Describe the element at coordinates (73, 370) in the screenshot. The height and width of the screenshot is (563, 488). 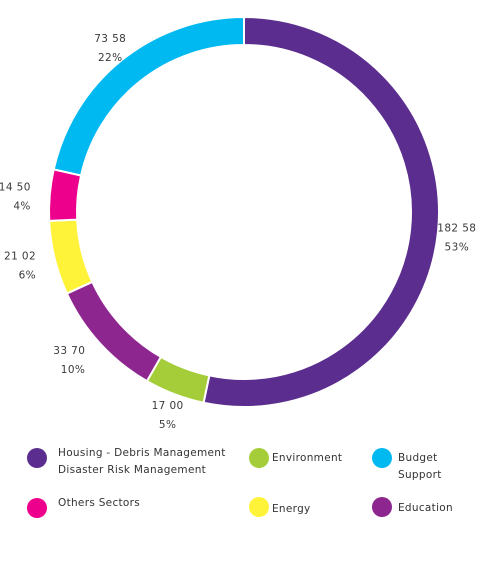
I see `percent-label-education: 10%` at that location.